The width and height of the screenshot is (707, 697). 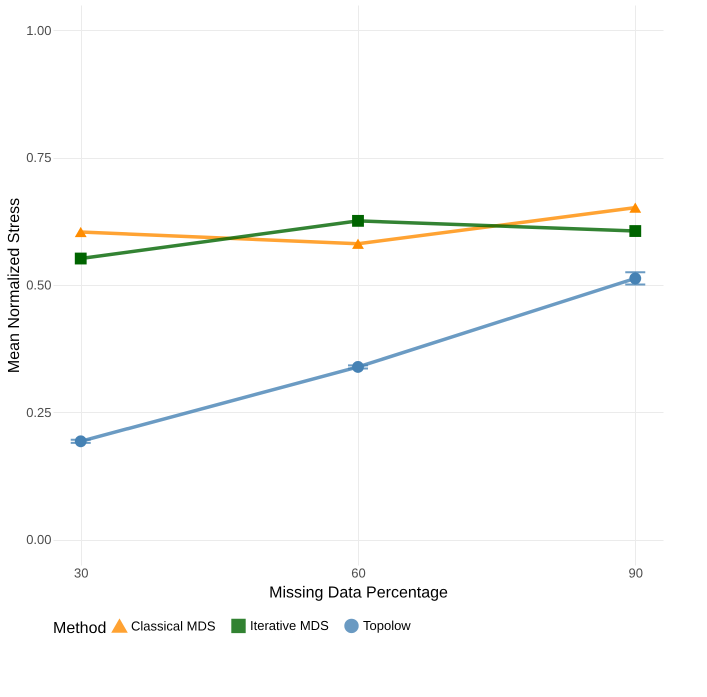 What do you see at coordinates (81, 573) in the screenshot?
I see `x-tick-label: 30` at bounding box center [81, 573].